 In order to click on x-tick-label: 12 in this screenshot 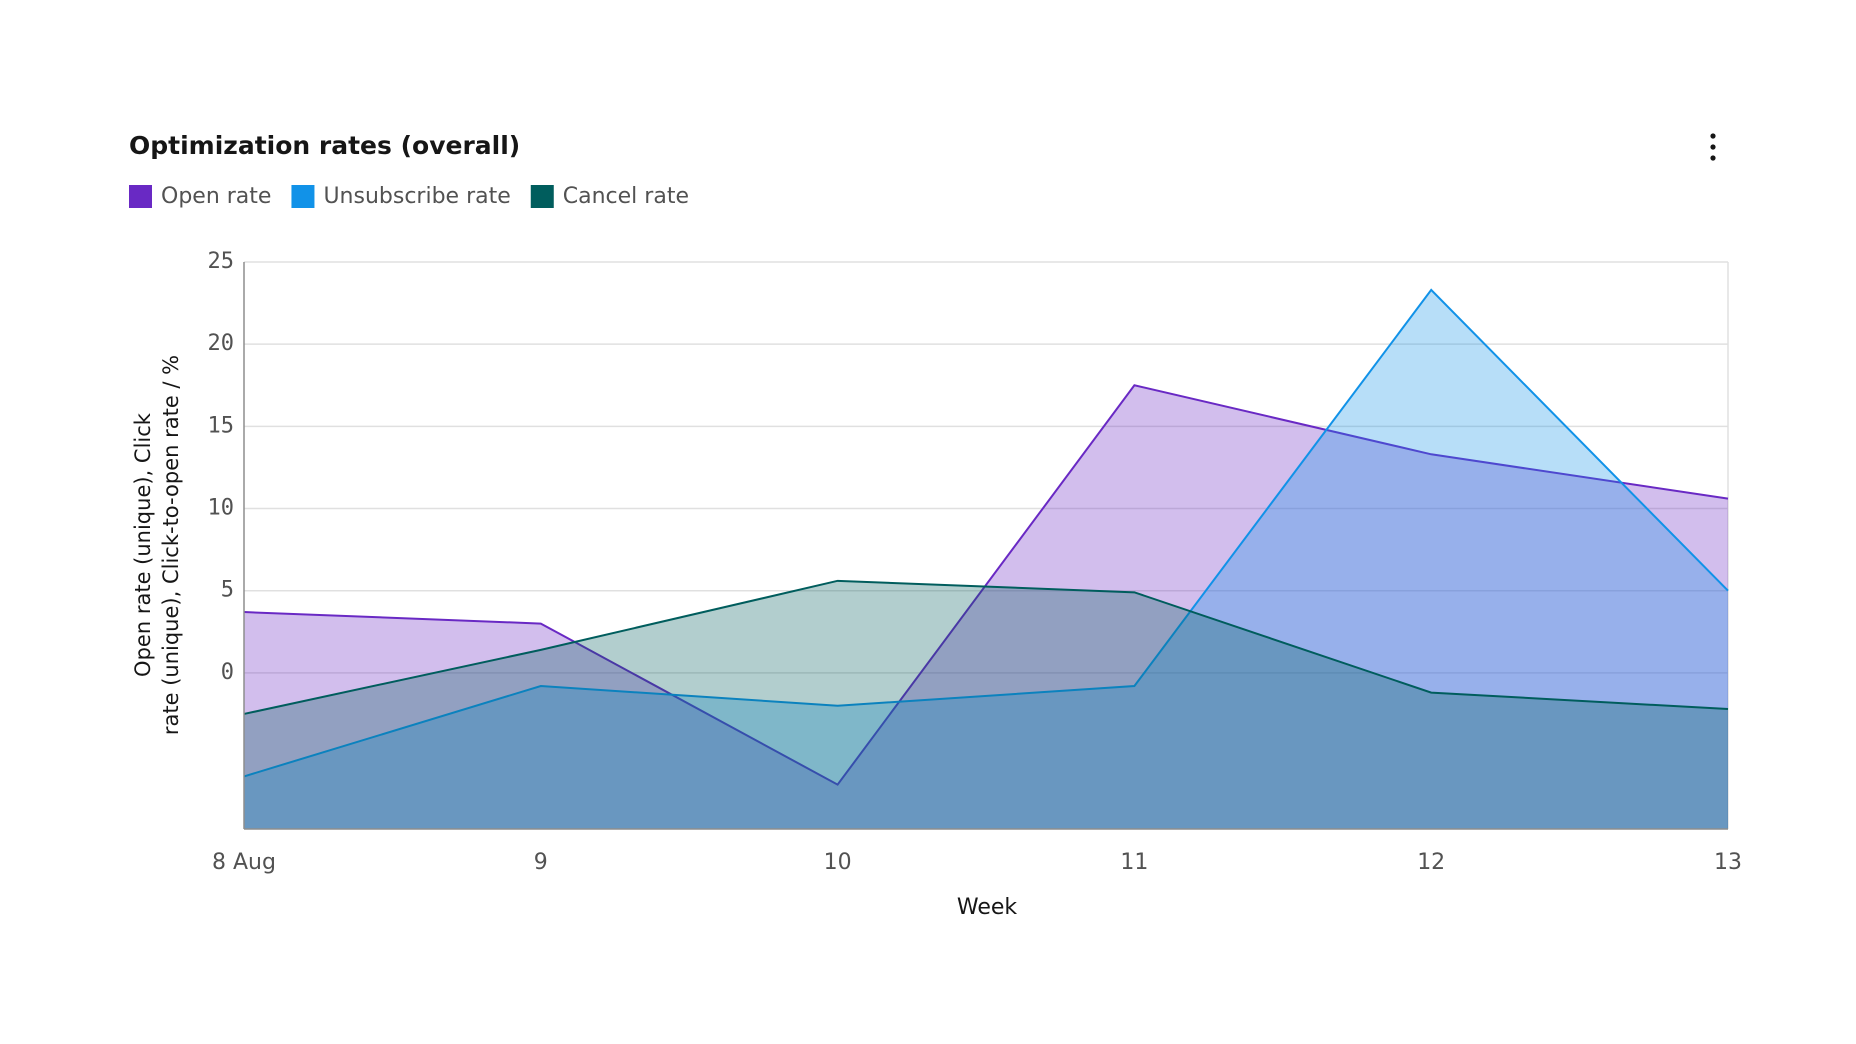, I will do `click(1431, 862)`.